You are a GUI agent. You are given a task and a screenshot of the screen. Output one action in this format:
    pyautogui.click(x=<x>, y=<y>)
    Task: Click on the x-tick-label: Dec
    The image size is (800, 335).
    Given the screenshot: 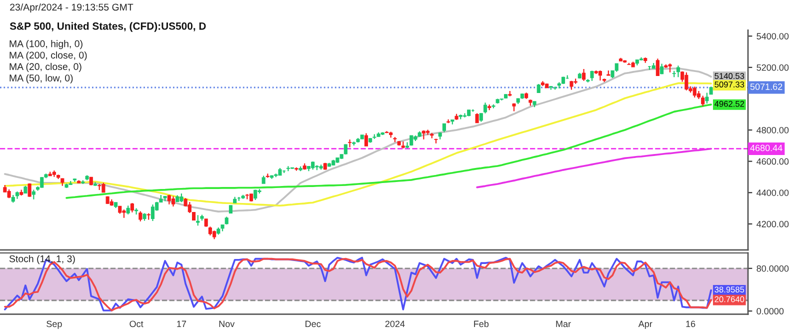 What is the action you would take?
    pyautogui.click(x=313, y=324)
    